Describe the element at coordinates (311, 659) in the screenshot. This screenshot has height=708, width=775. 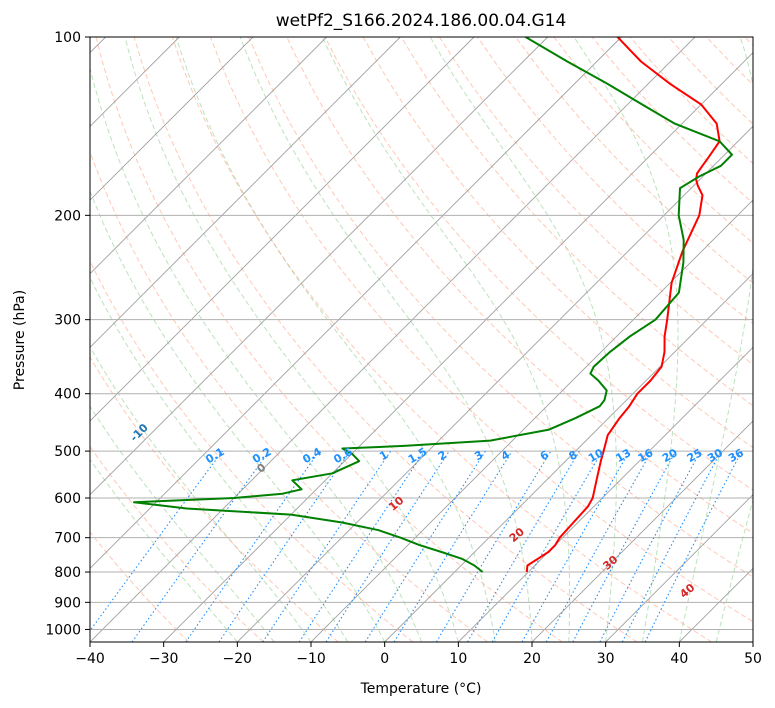
I see `x-tick-label: −10` at that location.